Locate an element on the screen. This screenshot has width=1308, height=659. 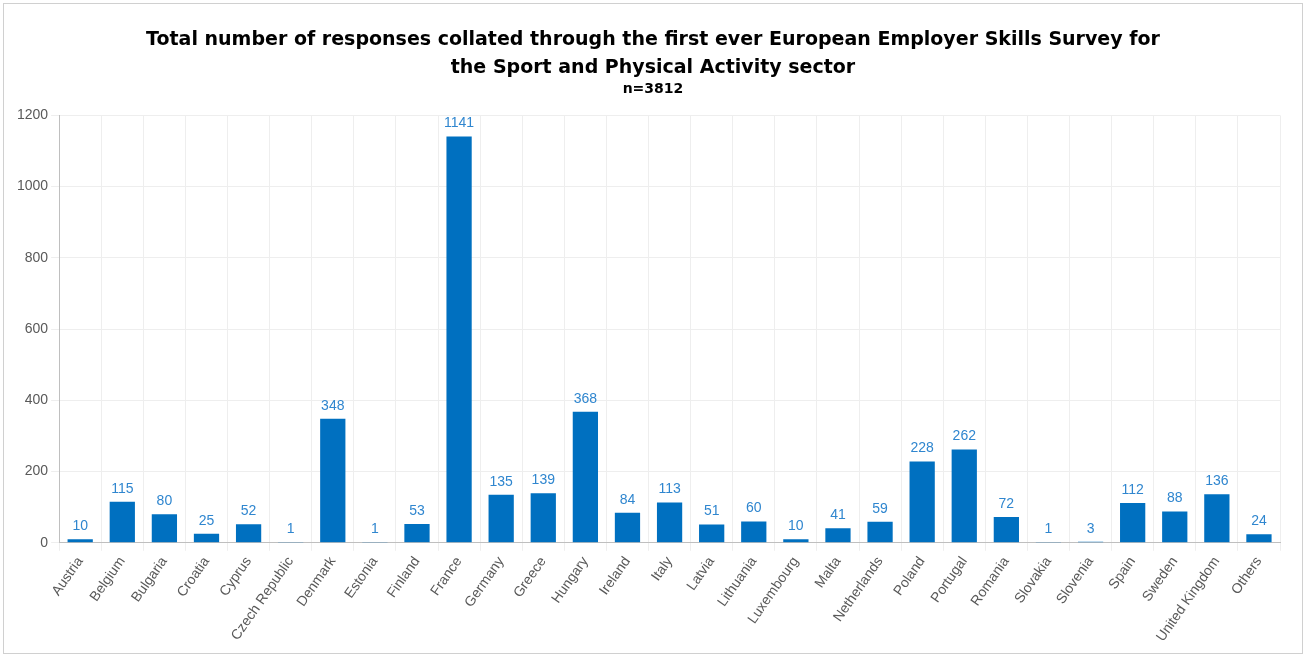
data-label: 59 is located at coordinates (880, 507).